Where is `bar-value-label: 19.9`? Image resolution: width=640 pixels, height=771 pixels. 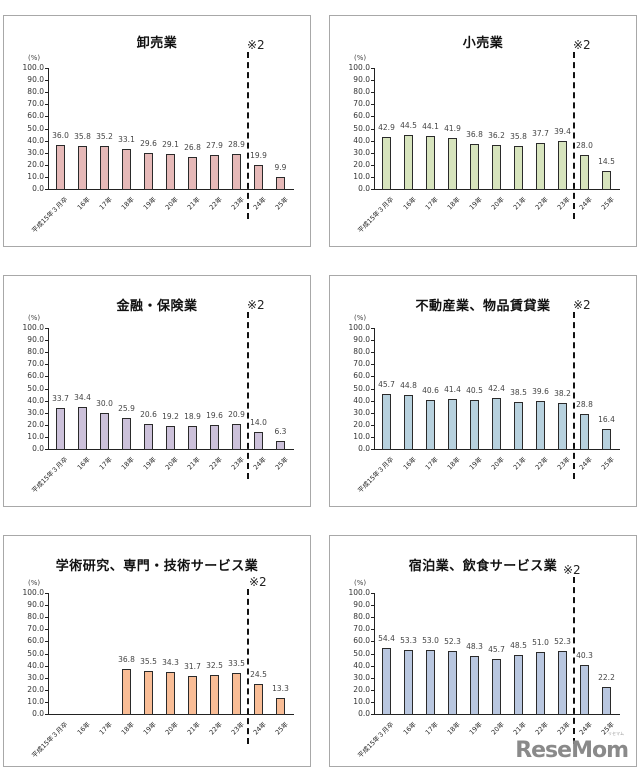 bar-value-label: 19.9 is located at coordinates (258, 155).